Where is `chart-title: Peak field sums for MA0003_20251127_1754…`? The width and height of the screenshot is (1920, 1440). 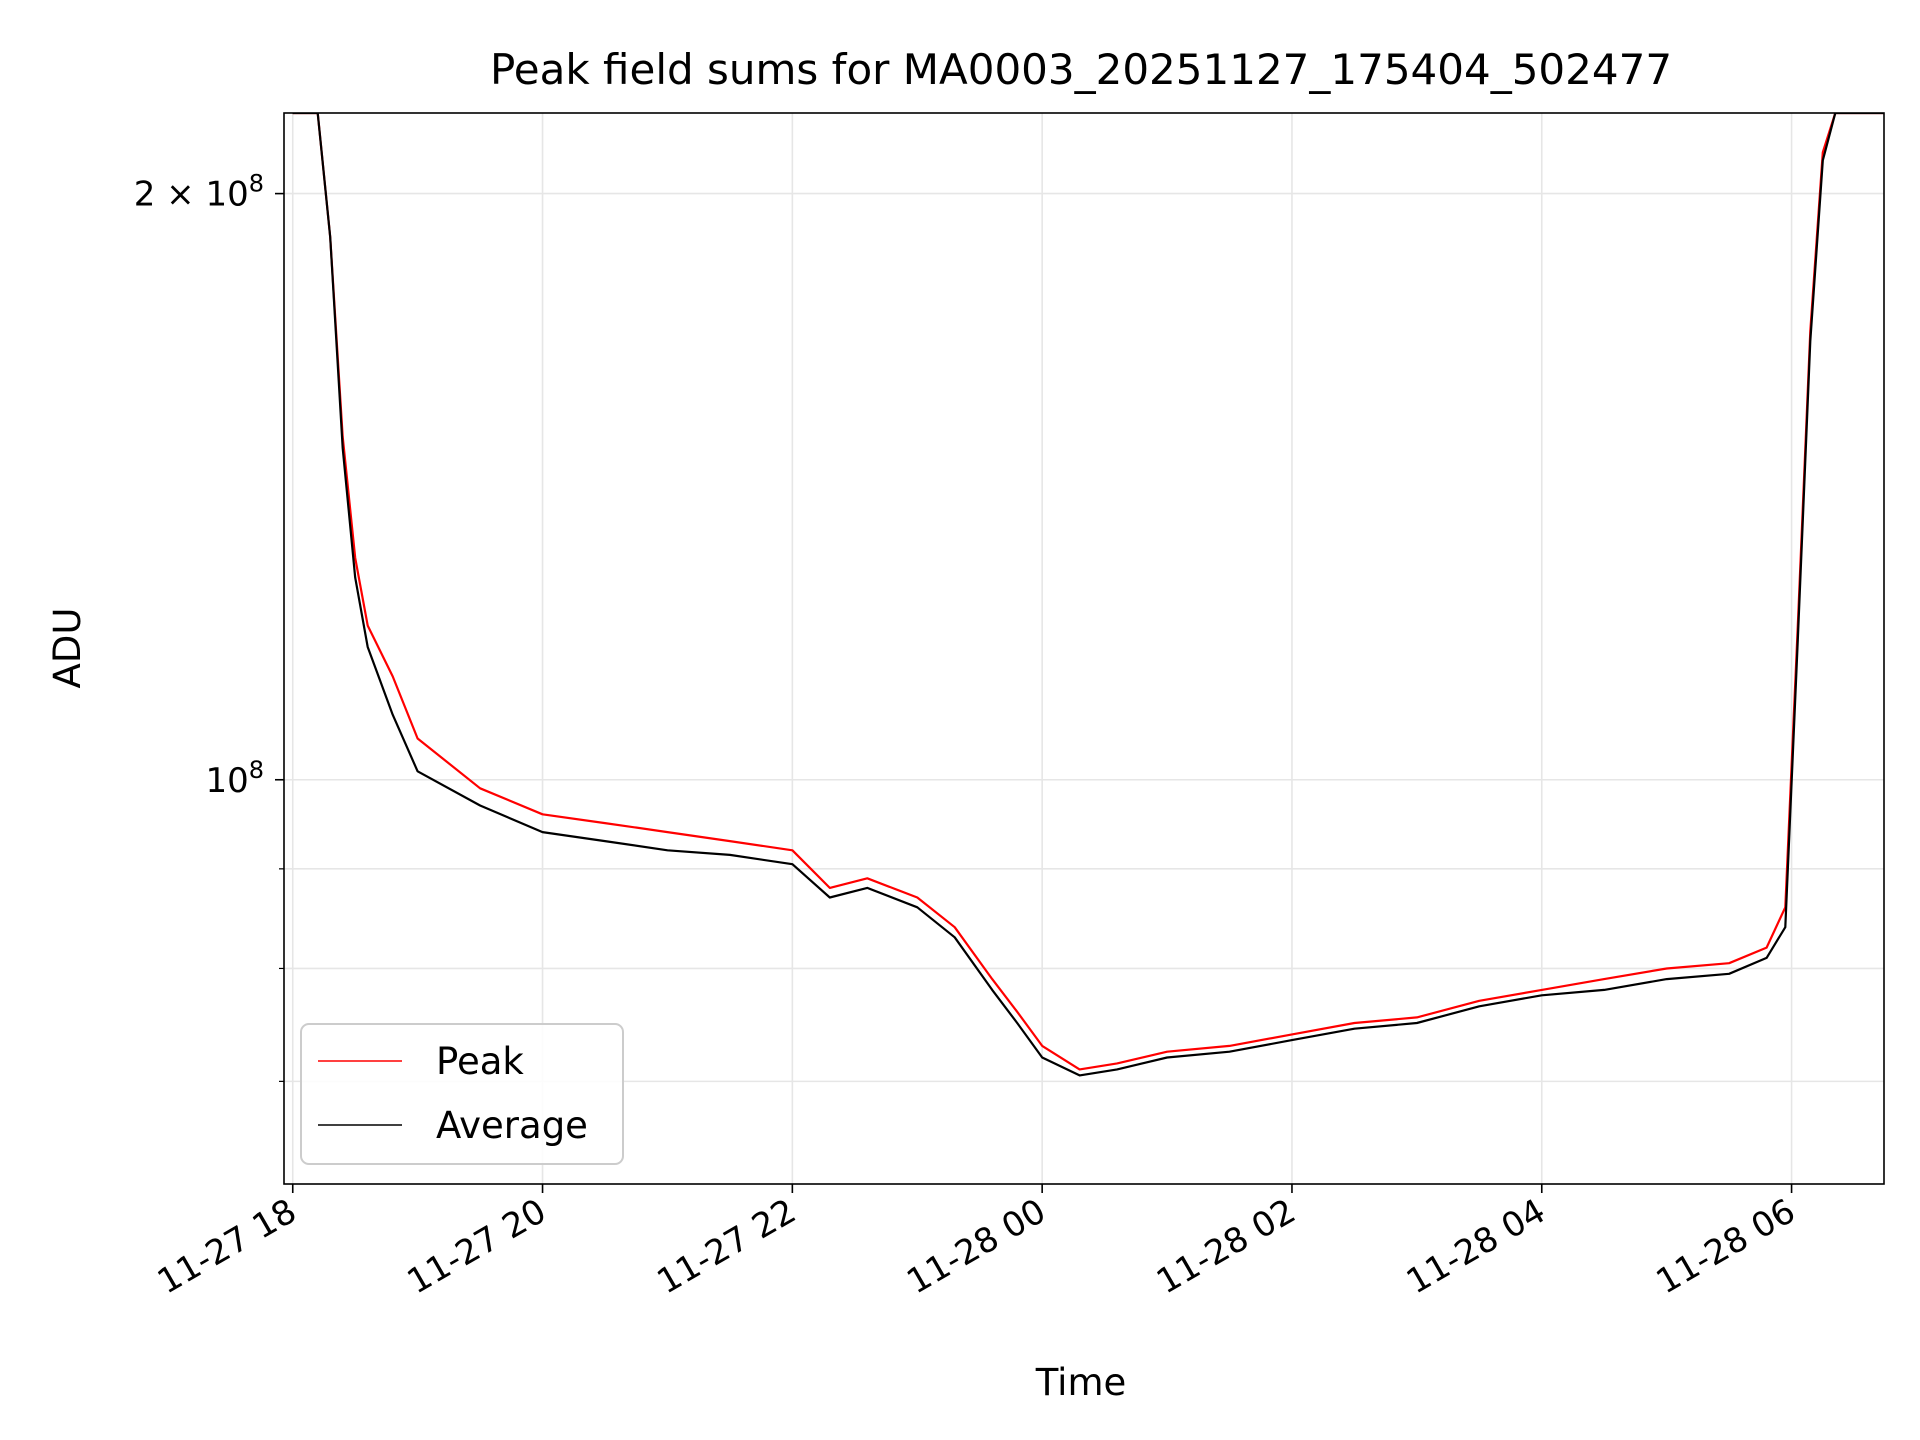 chart-title: Peak field sums for MA0003_20251127_1754… is located at coordinates (1081, 69).